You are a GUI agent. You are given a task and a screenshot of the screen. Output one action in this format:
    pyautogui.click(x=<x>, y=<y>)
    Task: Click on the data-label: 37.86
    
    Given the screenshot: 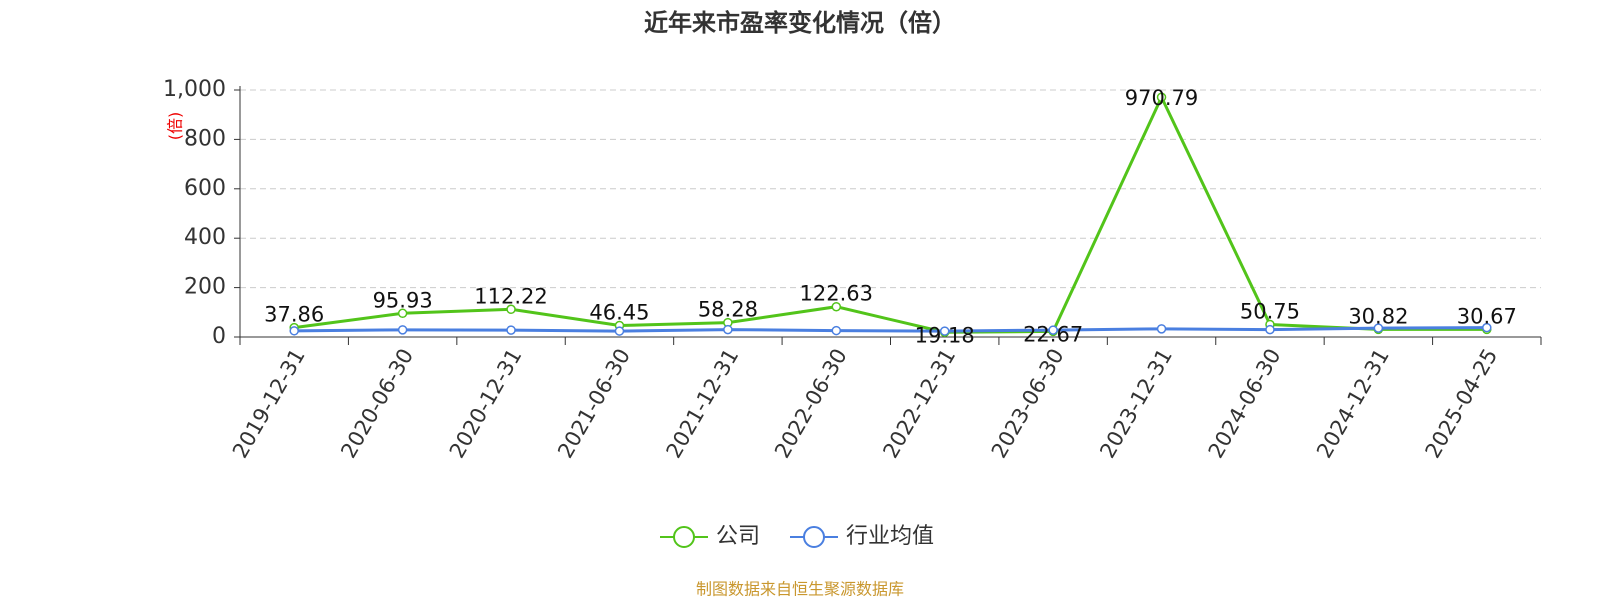 What is the action you would take?
    pyautogui.click(x=294, y=315)
    